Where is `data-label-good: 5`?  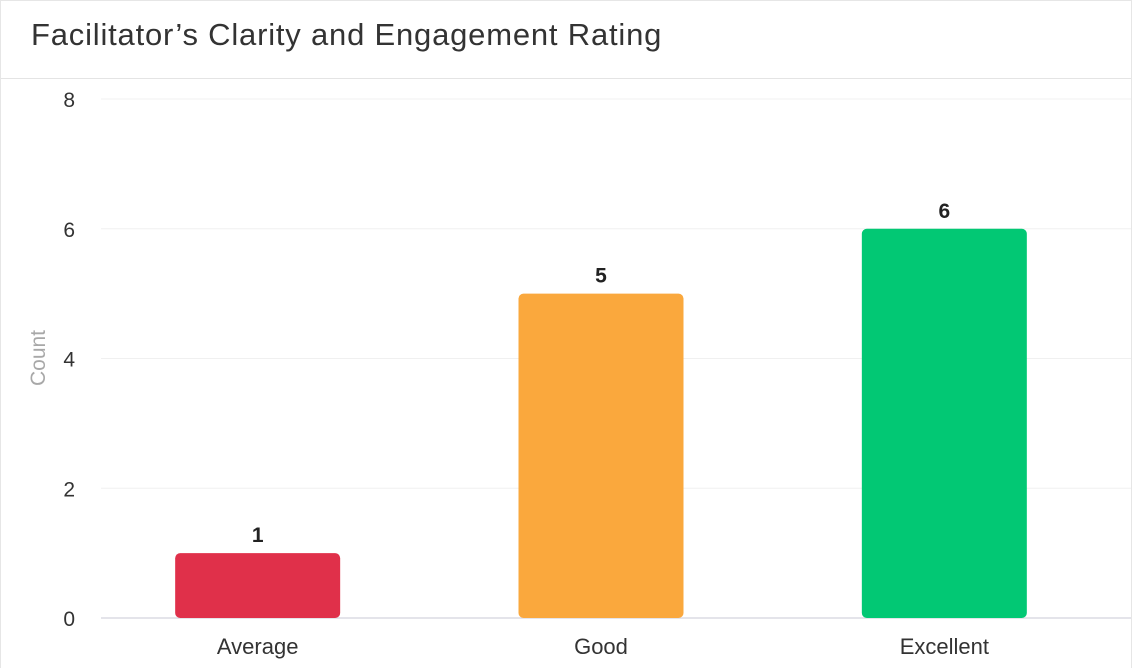 data-label-good: 5 is located at coordinates (601, 276).